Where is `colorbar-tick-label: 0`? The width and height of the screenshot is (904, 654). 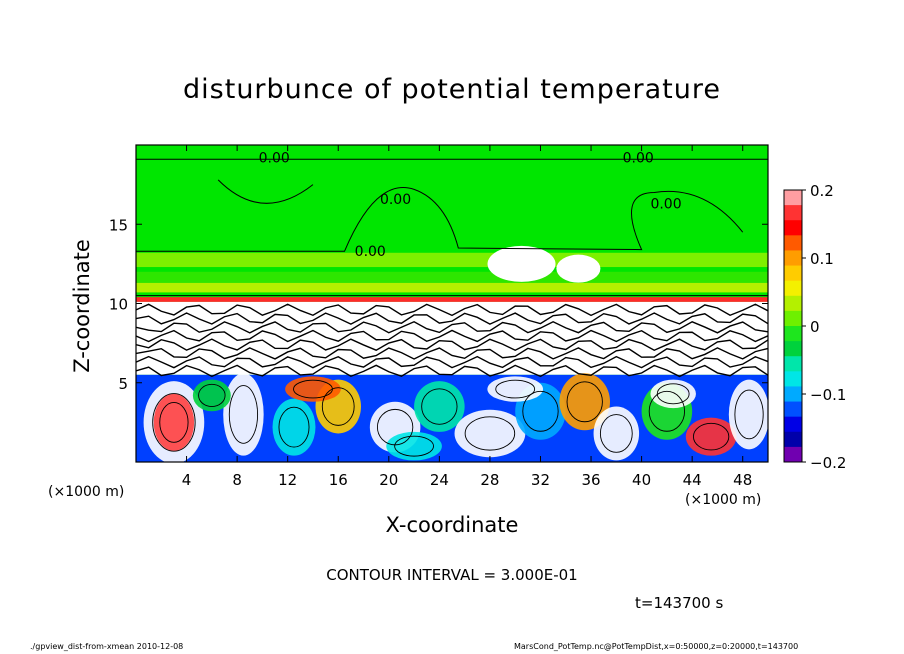 colorbar-tick-label: 0 is located at coordinates (815, 327).